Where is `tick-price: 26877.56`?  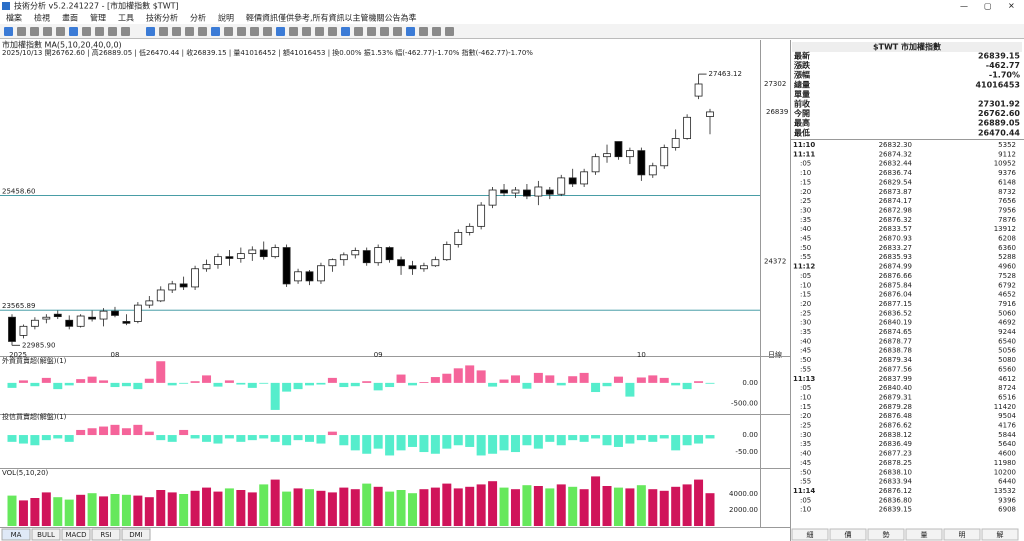
tick-price: 26877.56 is located at coordinates (896, 369).